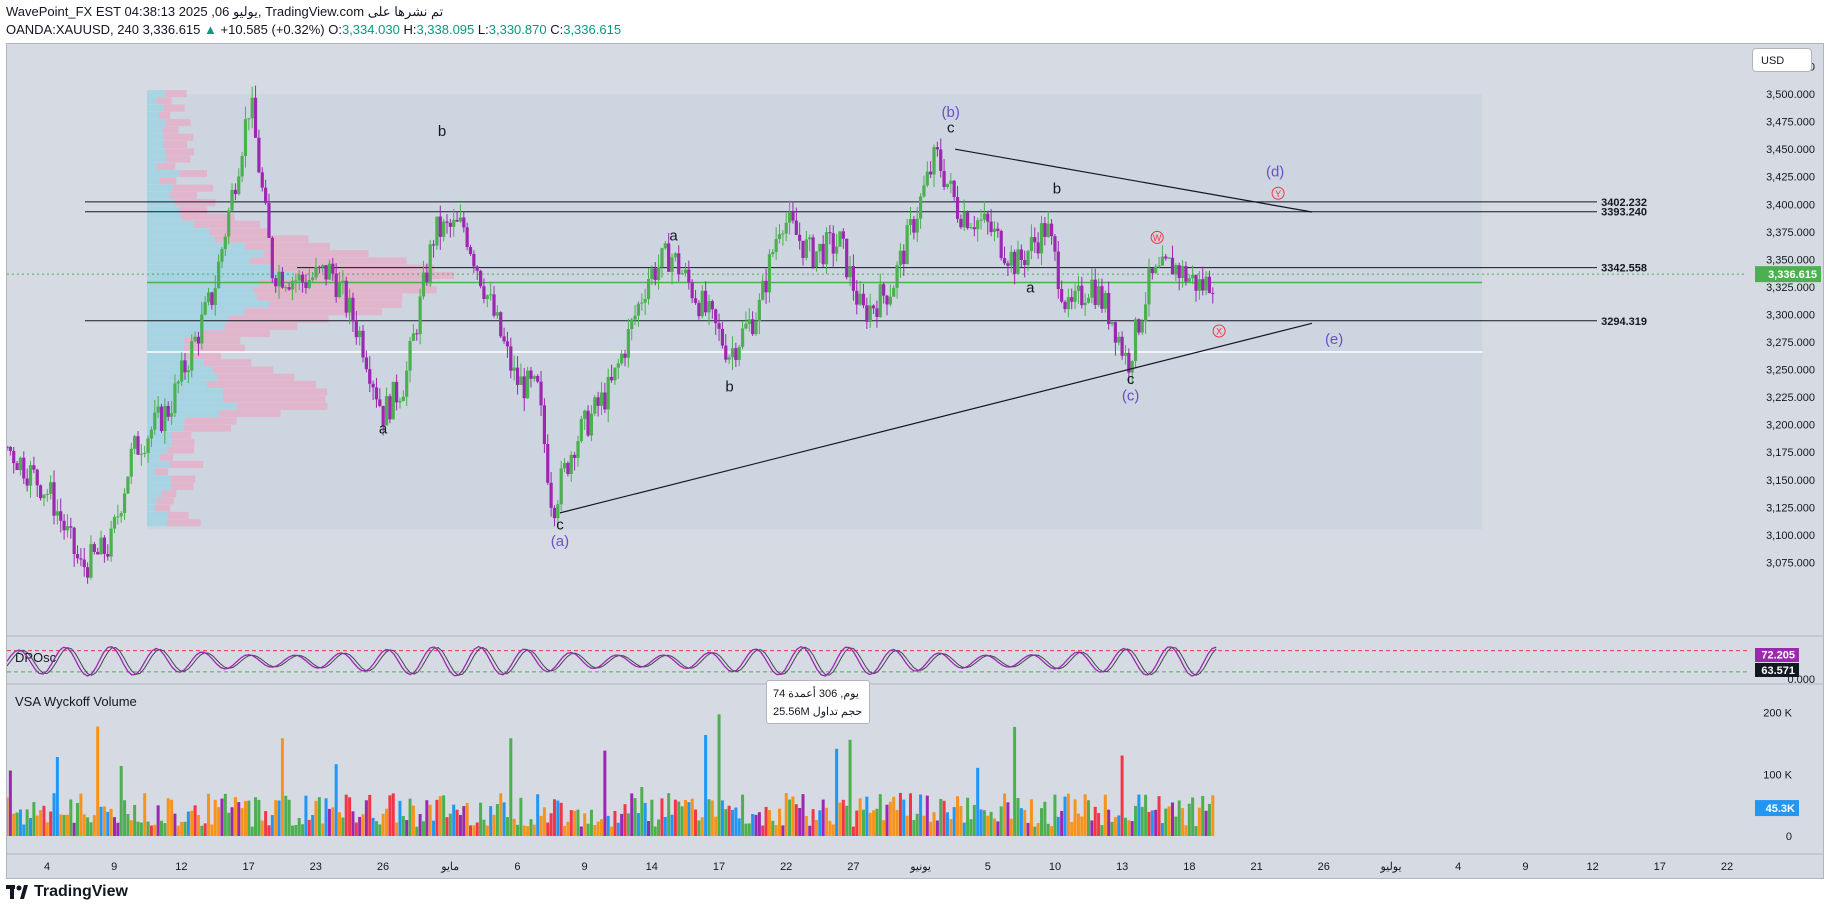 Image resolution: width=1829 pixels, height=911 pixels. What do you see at coordinates (81, 891) in the screenshot?
I see `brand-name: TradingView` at bounding box center [81, 891].